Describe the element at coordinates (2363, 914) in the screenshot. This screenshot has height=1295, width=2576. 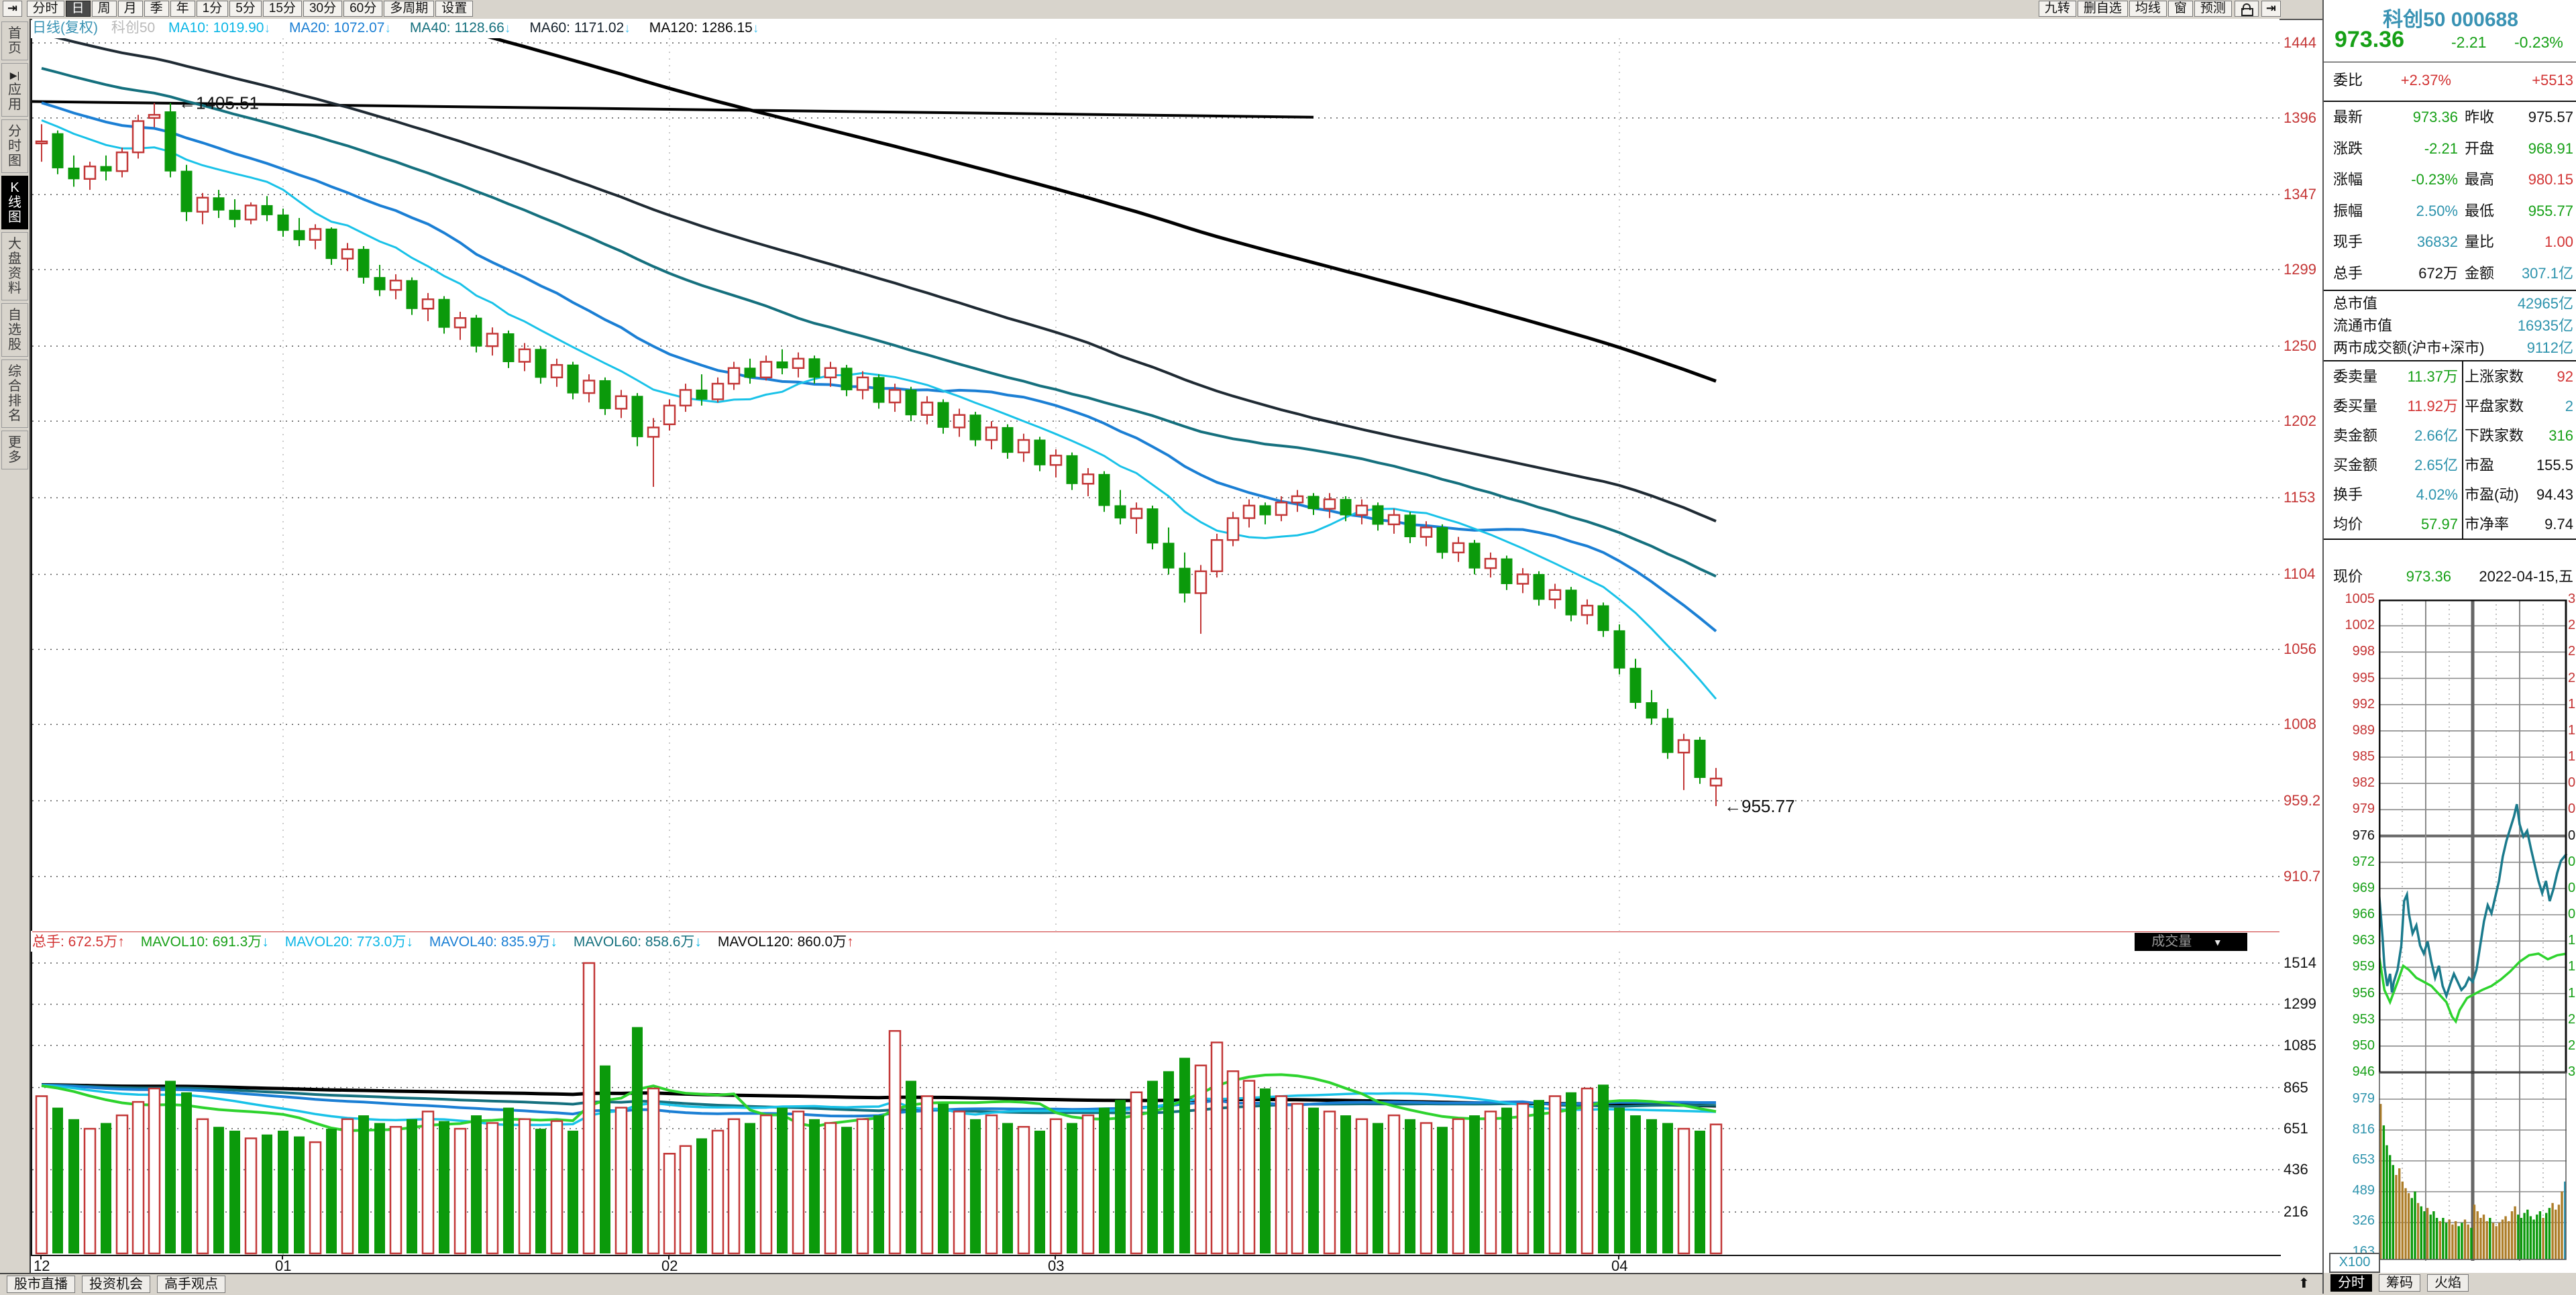
I see `mini-price-label: 966` at that location.